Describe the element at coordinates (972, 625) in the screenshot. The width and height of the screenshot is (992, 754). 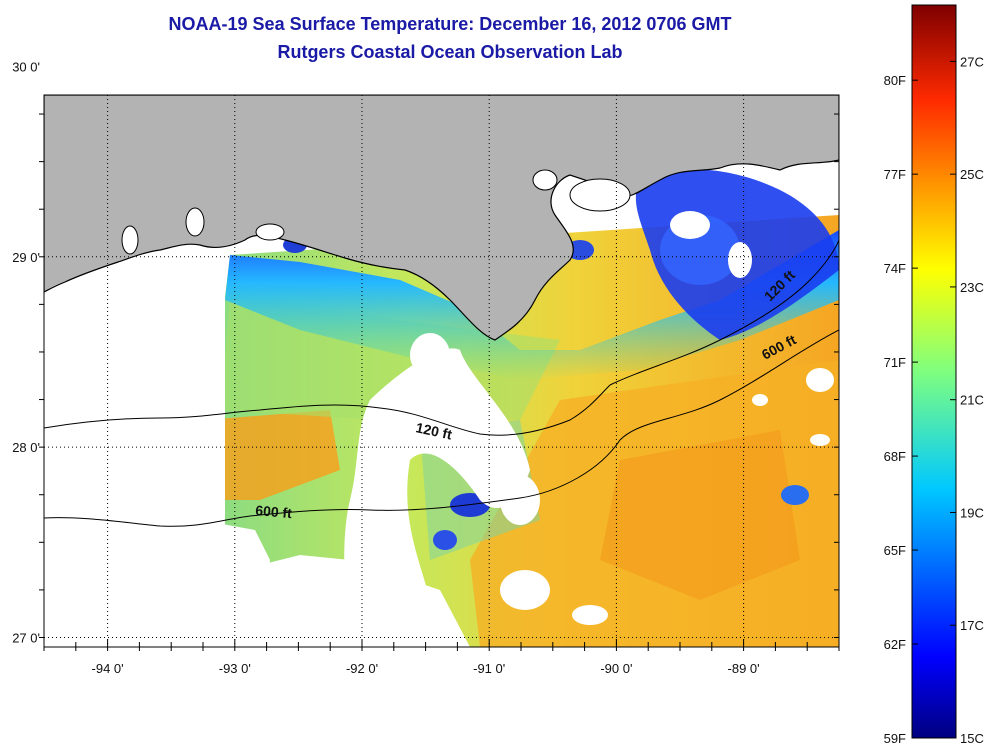
I see `colorbar-c-label: 17C` at that location.